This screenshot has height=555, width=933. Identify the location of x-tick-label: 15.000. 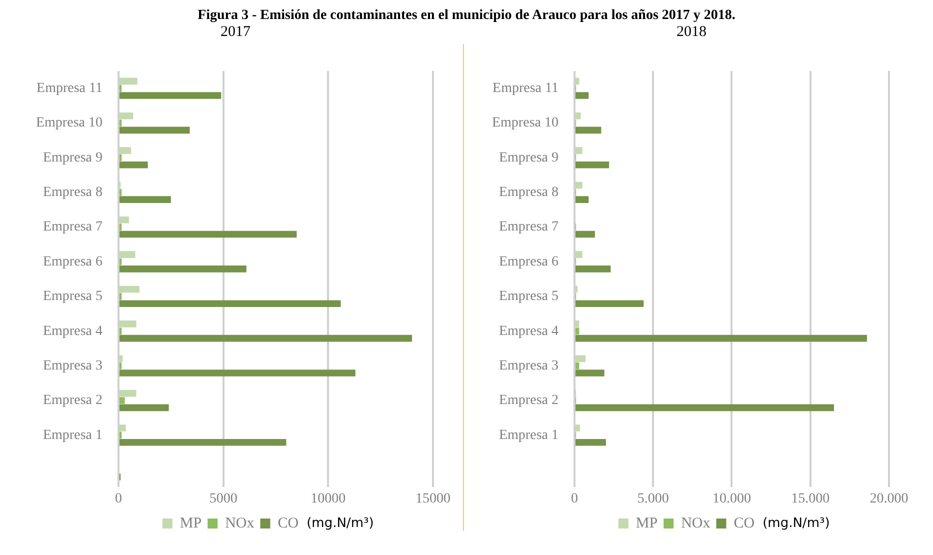
(810, 498).